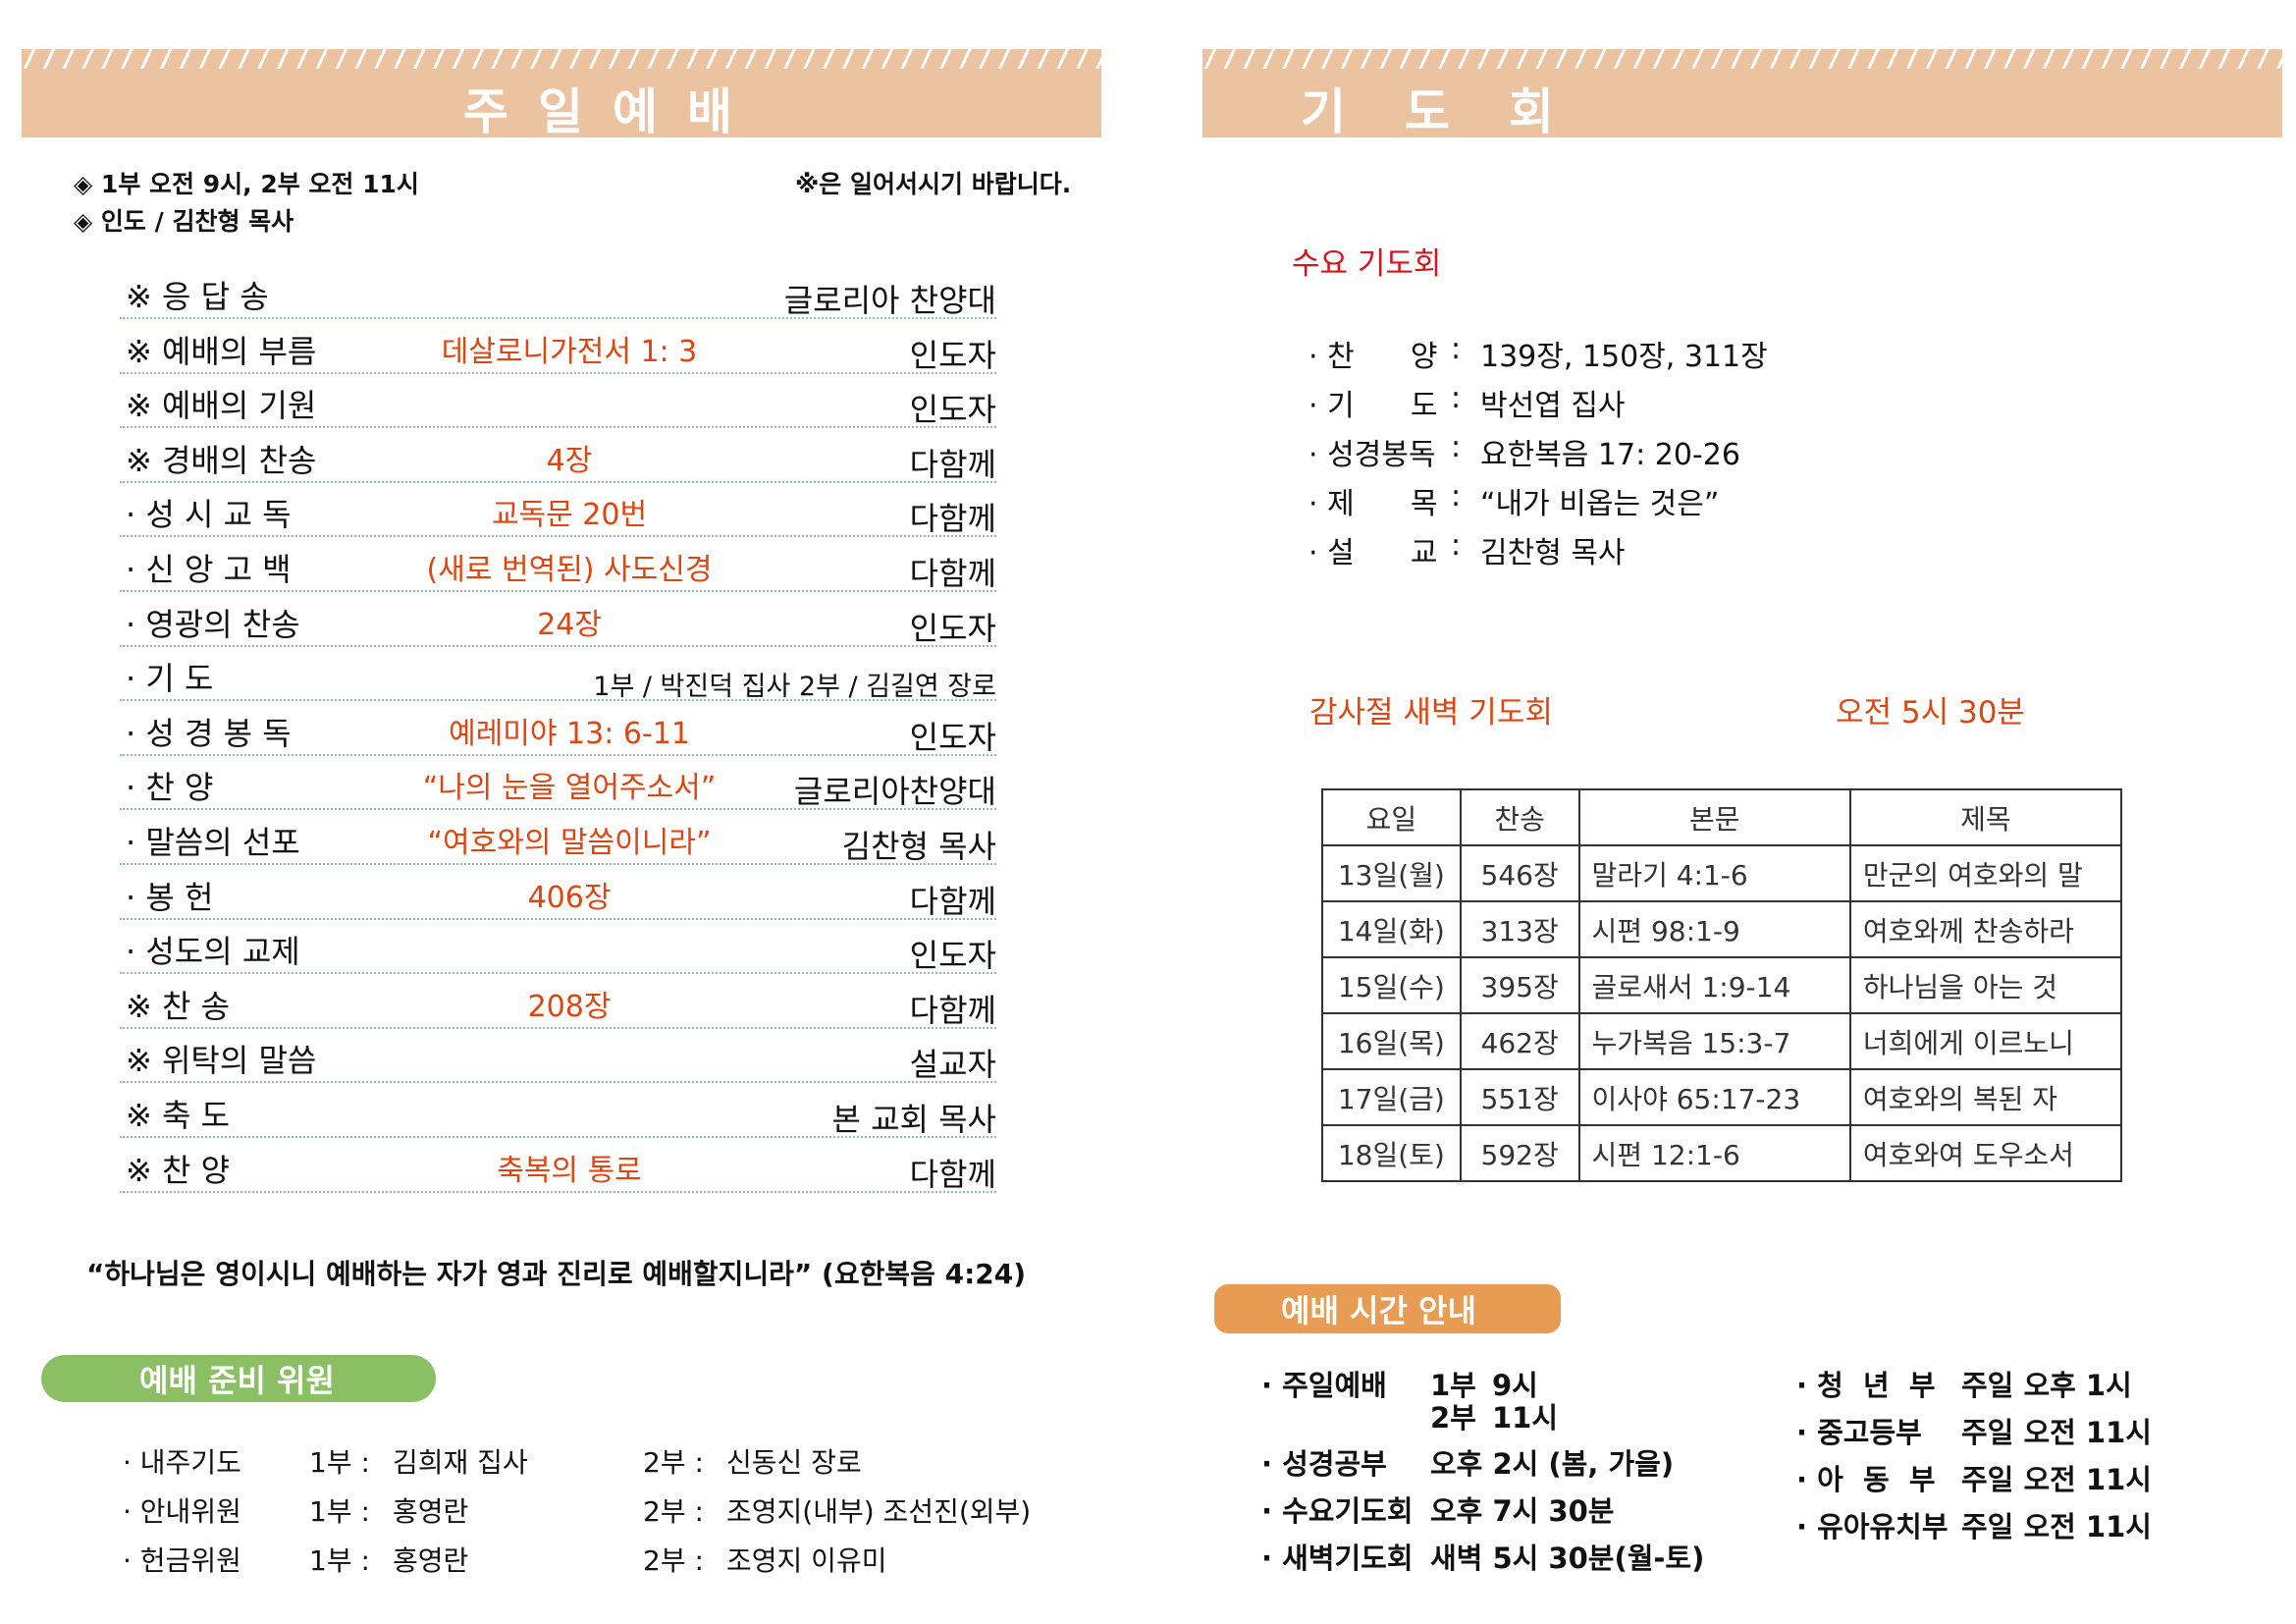  Describe the element at coordinates (1519, 929) in the screenshot. I see `table-cell: 313장` at that location.